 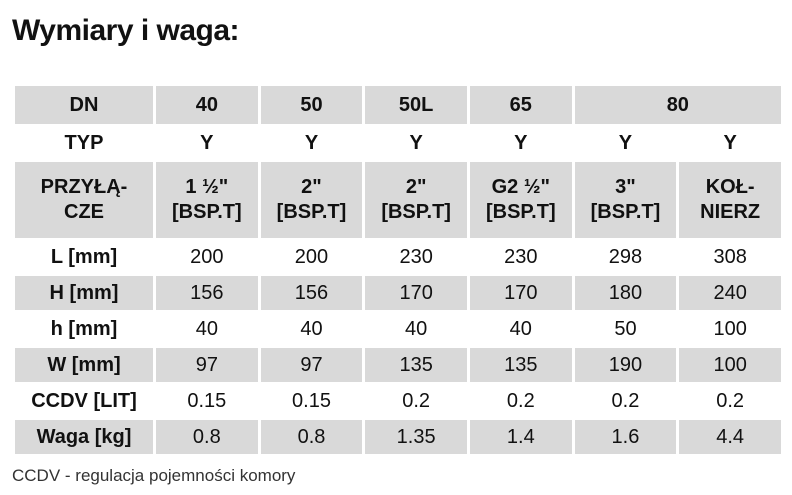 I want to click on table-cell: PRZYŁĄ- CZE, so click(x=84, y=200).